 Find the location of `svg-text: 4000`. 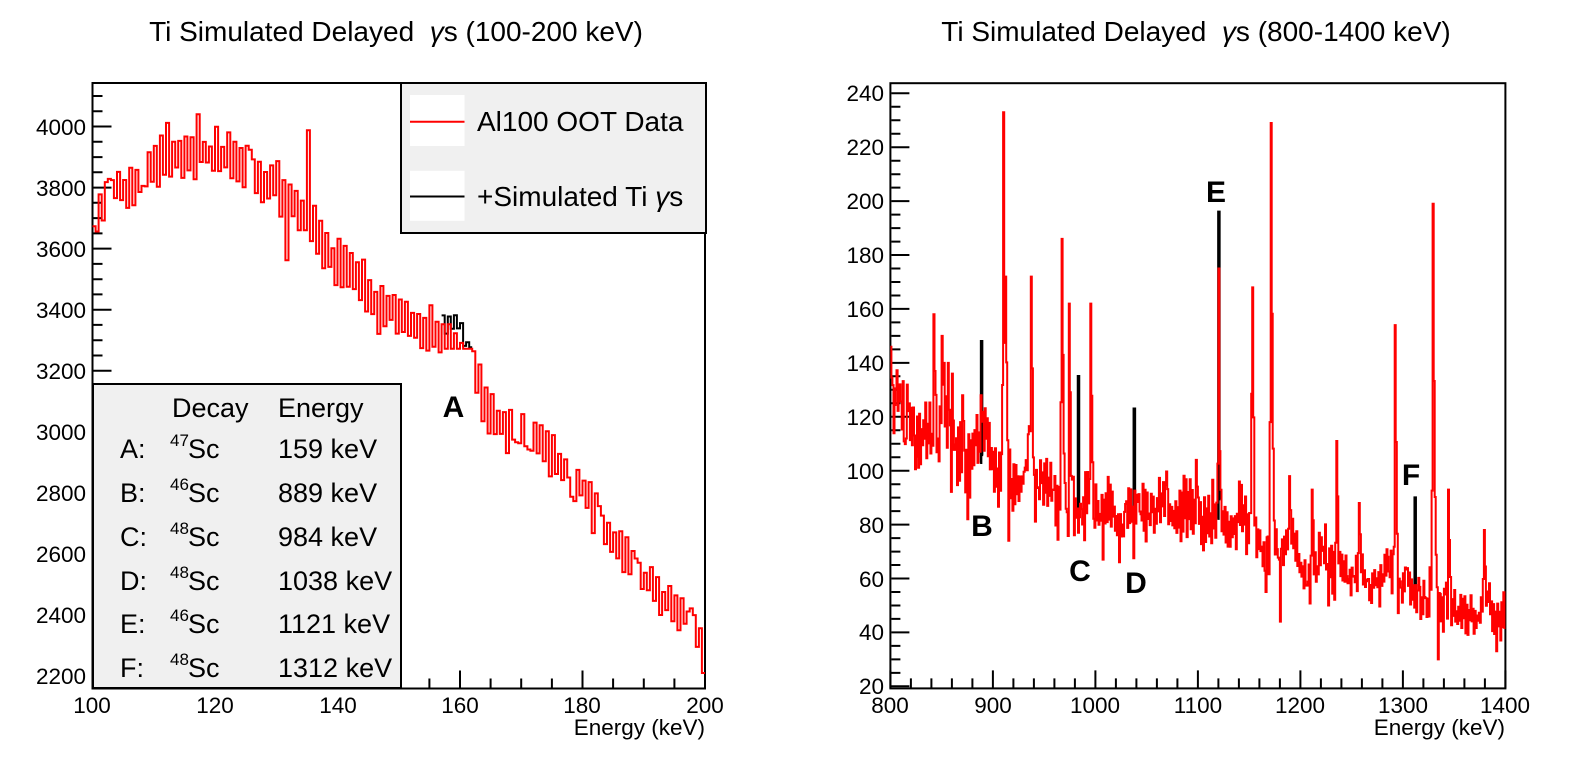

svg-text: 4000 is located at coordinates (61, 127).